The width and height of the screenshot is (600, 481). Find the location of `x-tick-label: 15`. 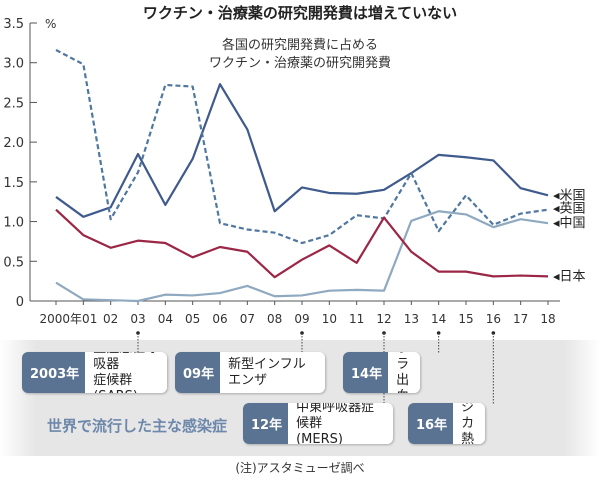

x-tick-label: 15 is located at coordinates (465, 319).